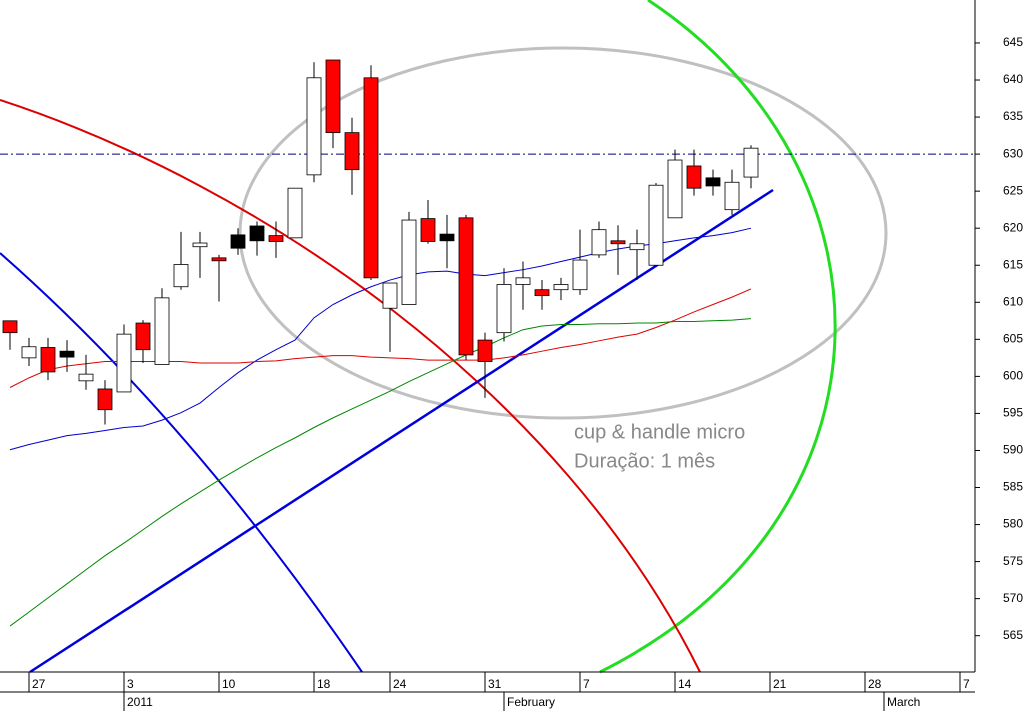 Image resolution: width=1030 pixels, height=711 pixels. Describe the element at coordinates (1013, 301) in the screenshot. I see `y-tick-label: 610` at that location.